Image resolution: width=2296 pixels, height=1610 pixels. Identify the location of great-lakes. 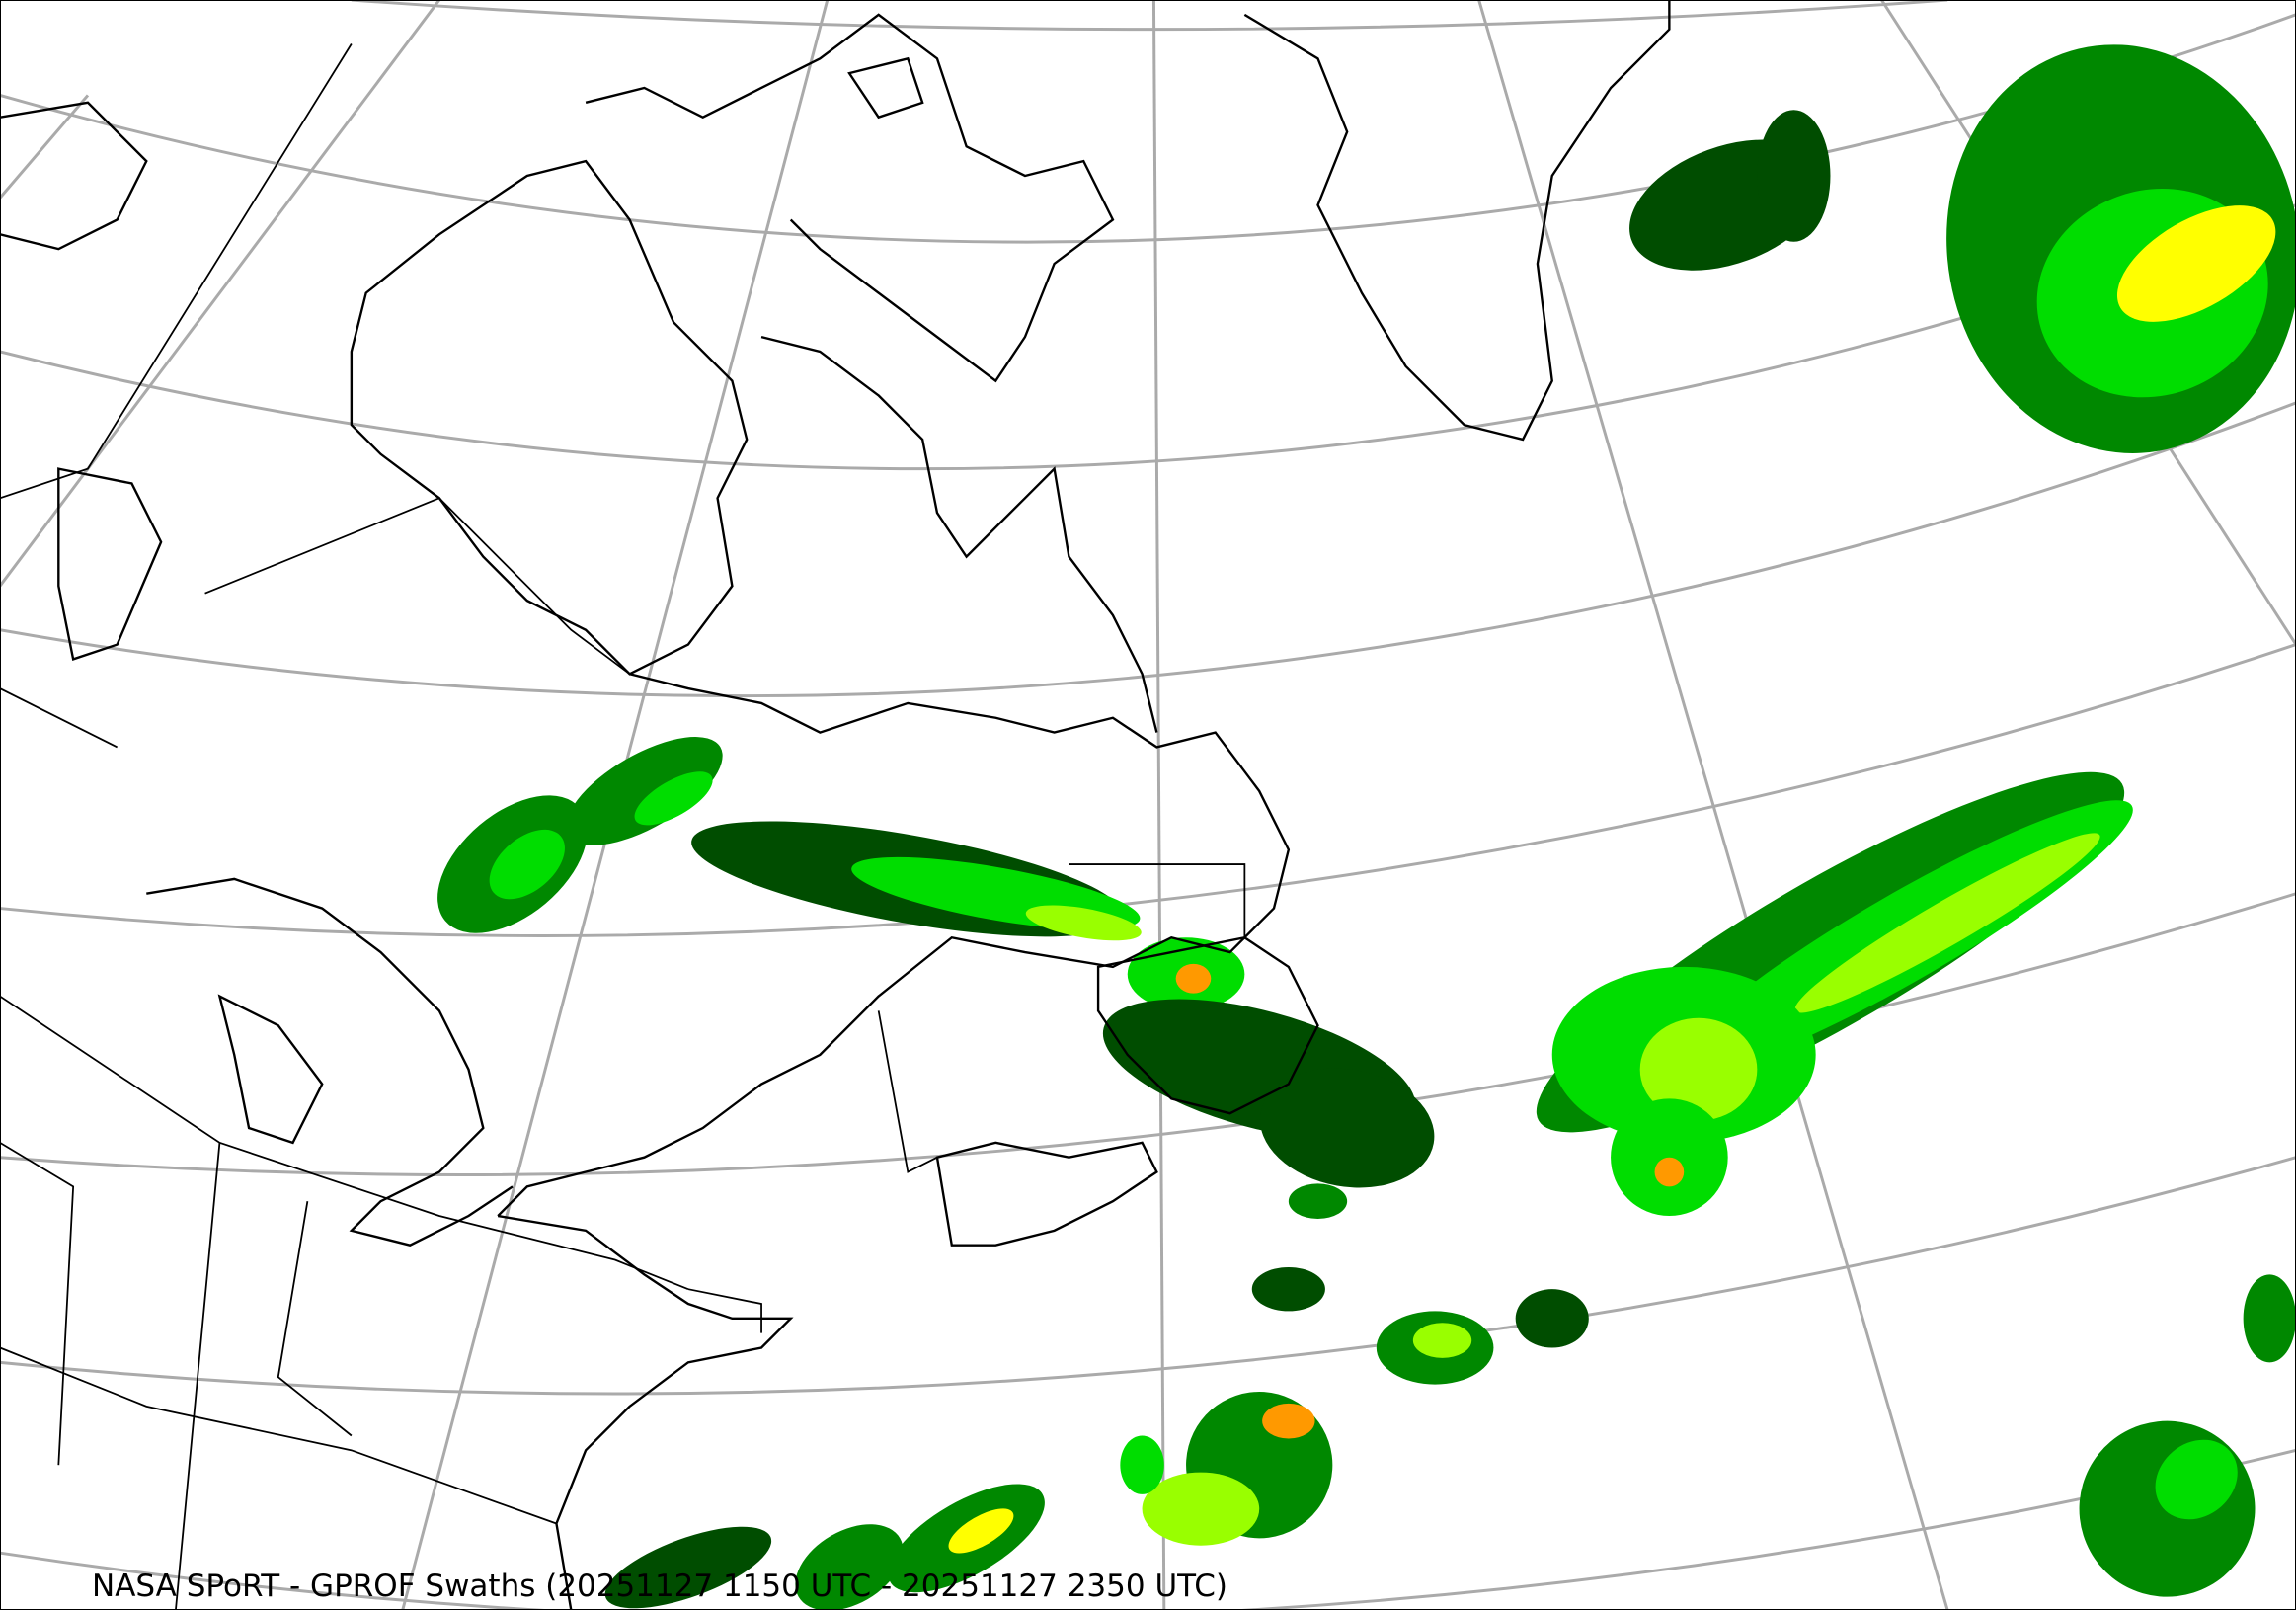
(330, 1062).